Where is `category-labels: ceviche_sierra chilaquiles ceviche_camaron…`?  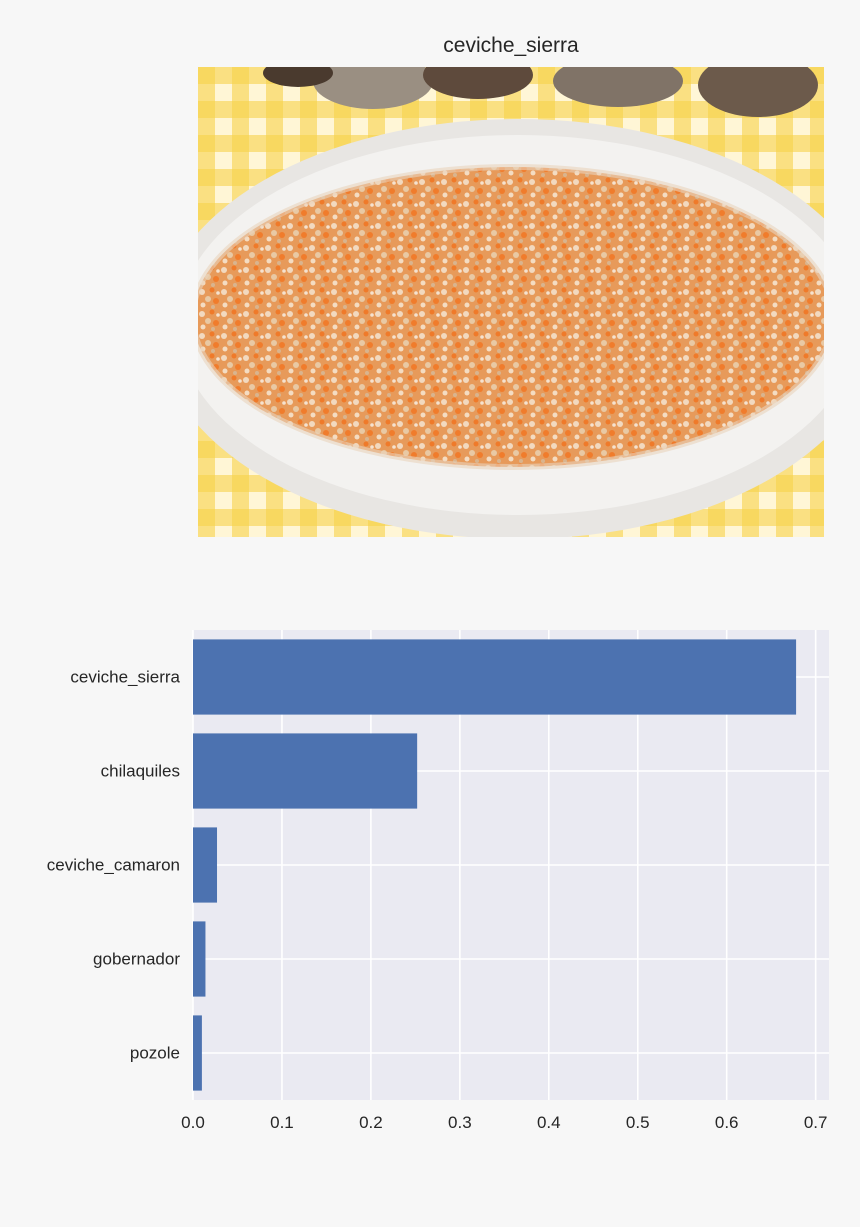
category-labels: ceviche_sierra chilaquiles ceviche_camaron… is located at coordinates (114, 865).